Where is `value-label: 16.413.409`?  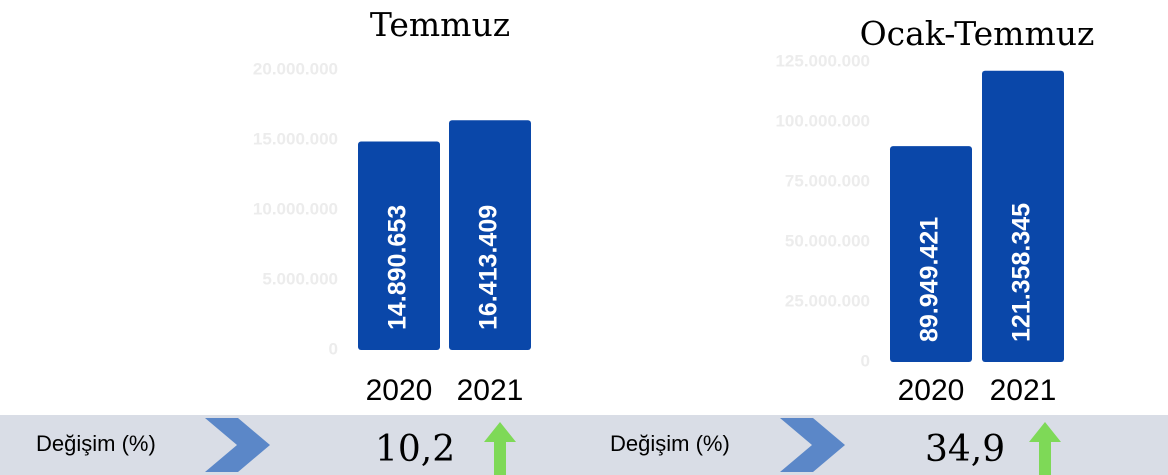
value-label: 16.413.409 is located at coordinates (489, 267).